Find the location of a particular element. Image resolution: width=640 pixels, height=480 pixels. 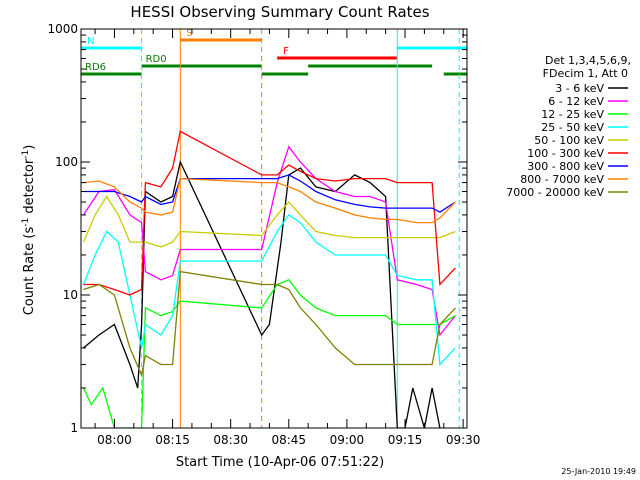

legend-header-line: Det 1,3,4,5,6,9, is located at coordinates (588, 60).